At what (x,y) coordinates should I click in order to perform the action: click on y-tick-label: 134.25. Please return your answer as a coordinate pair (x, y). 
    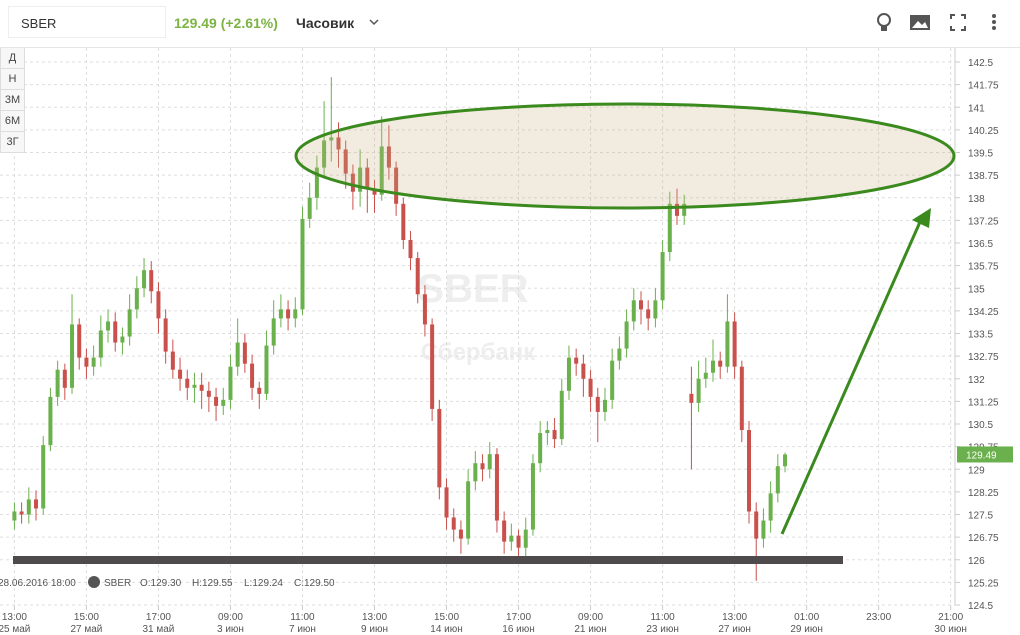
    Looking at the image, I should click on (983, 312).